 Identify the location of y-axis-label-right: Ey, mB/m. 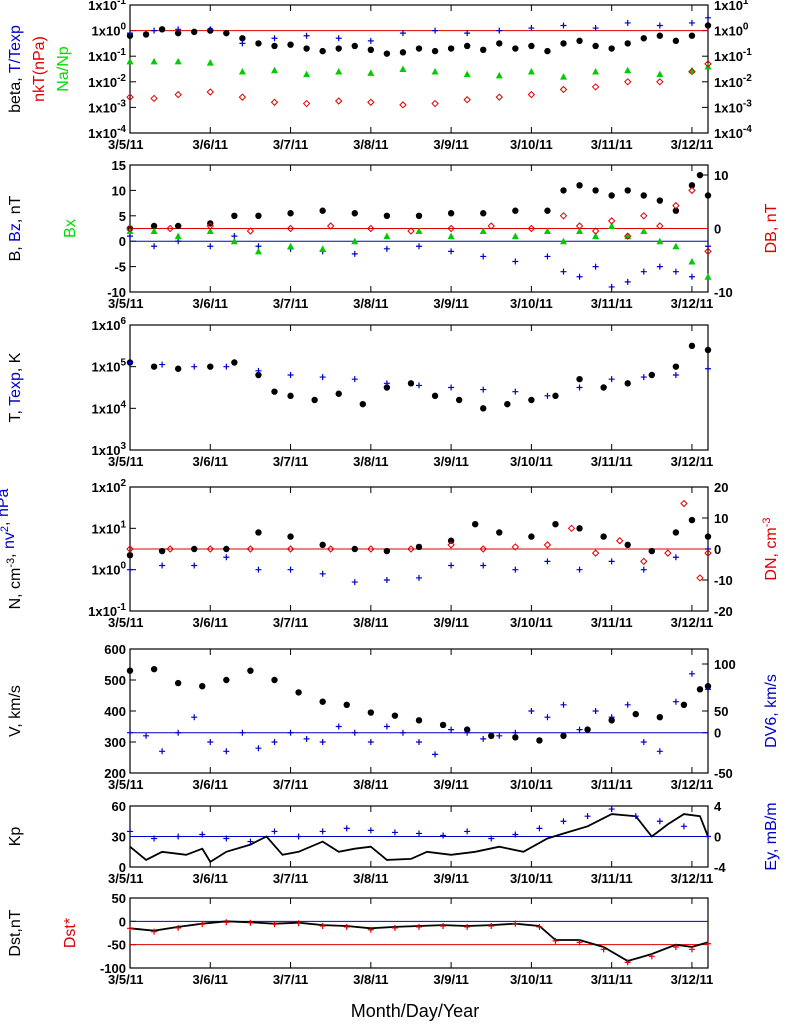
(771, 836).